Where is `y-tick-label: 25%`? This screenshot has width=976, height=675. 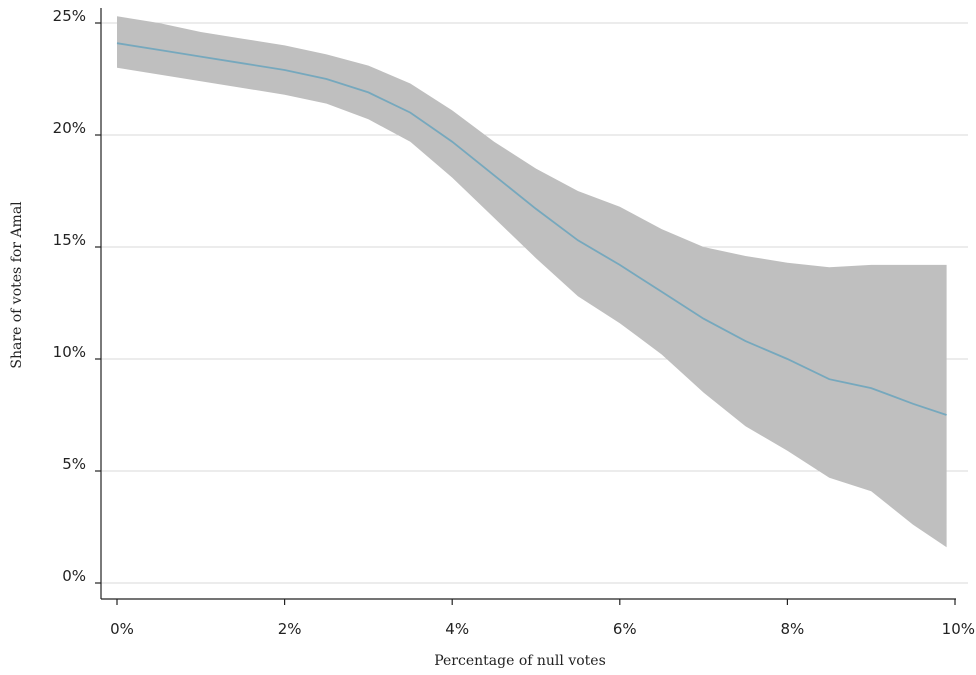 y-tick-label: 25% is located at coordinates (69, 16).